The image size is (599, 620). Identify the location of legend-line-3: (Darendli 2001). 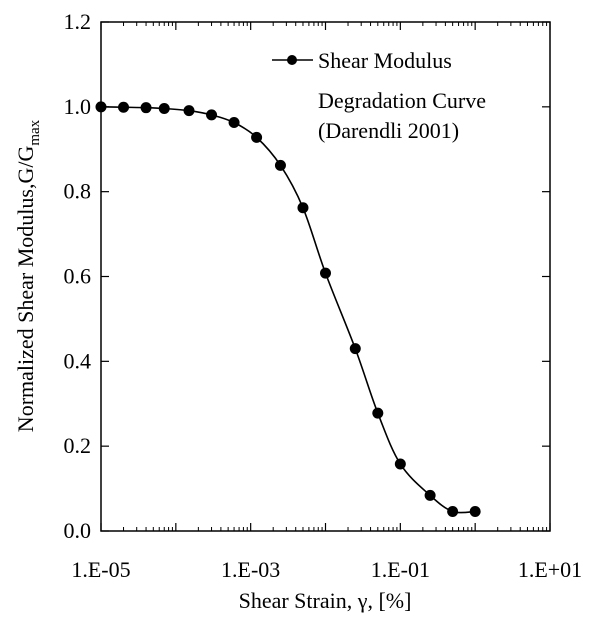
(388, 130).